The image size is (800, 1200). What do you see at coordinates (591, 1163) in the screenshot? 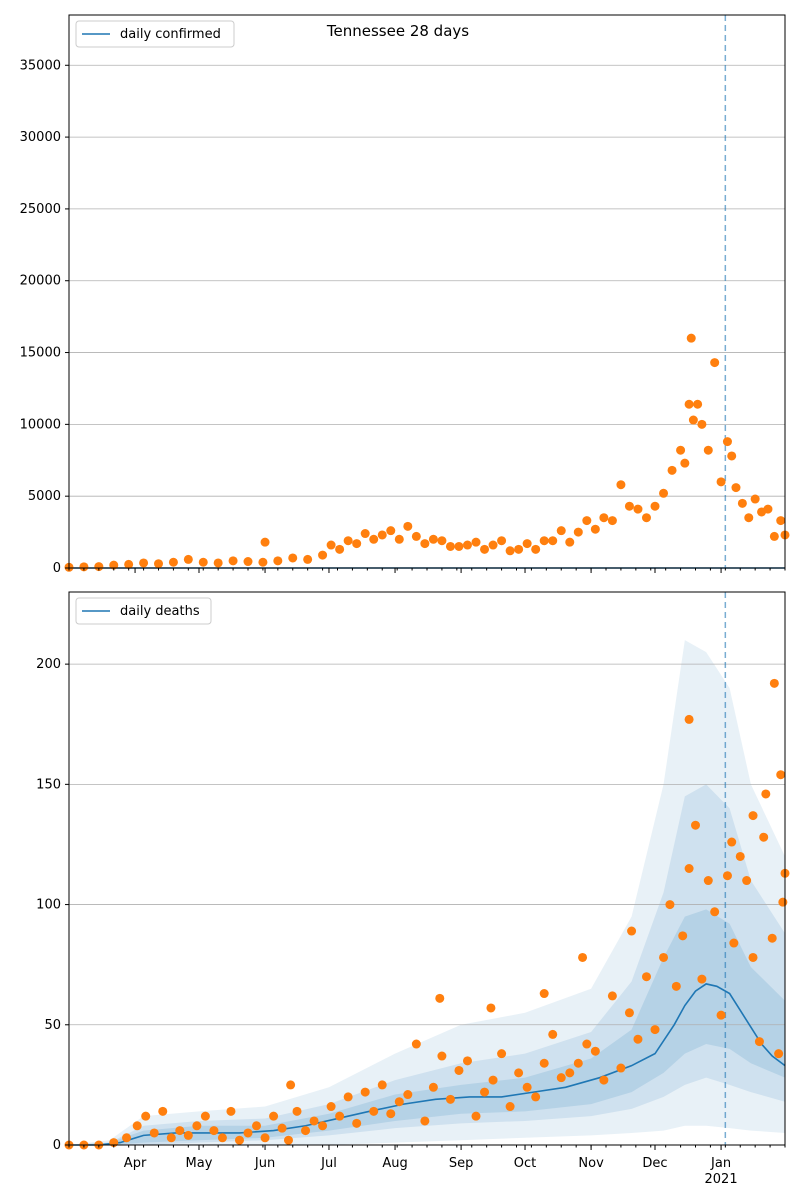
I see `x-tick-label: Nov` at bounding box center [591, 1163].